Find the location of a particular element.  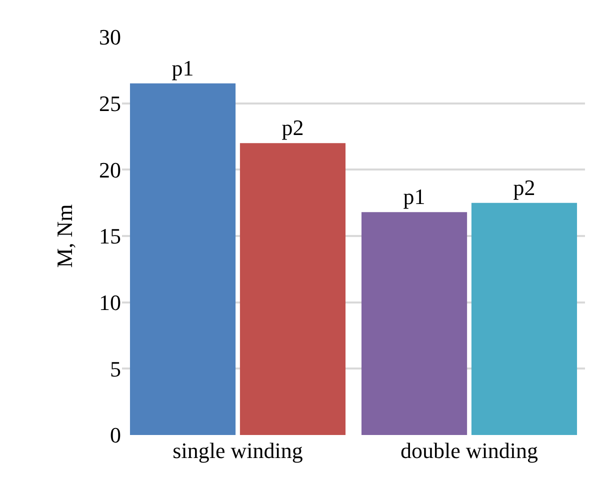

y-tick-label: 0 is located at coordinates (115, 435).